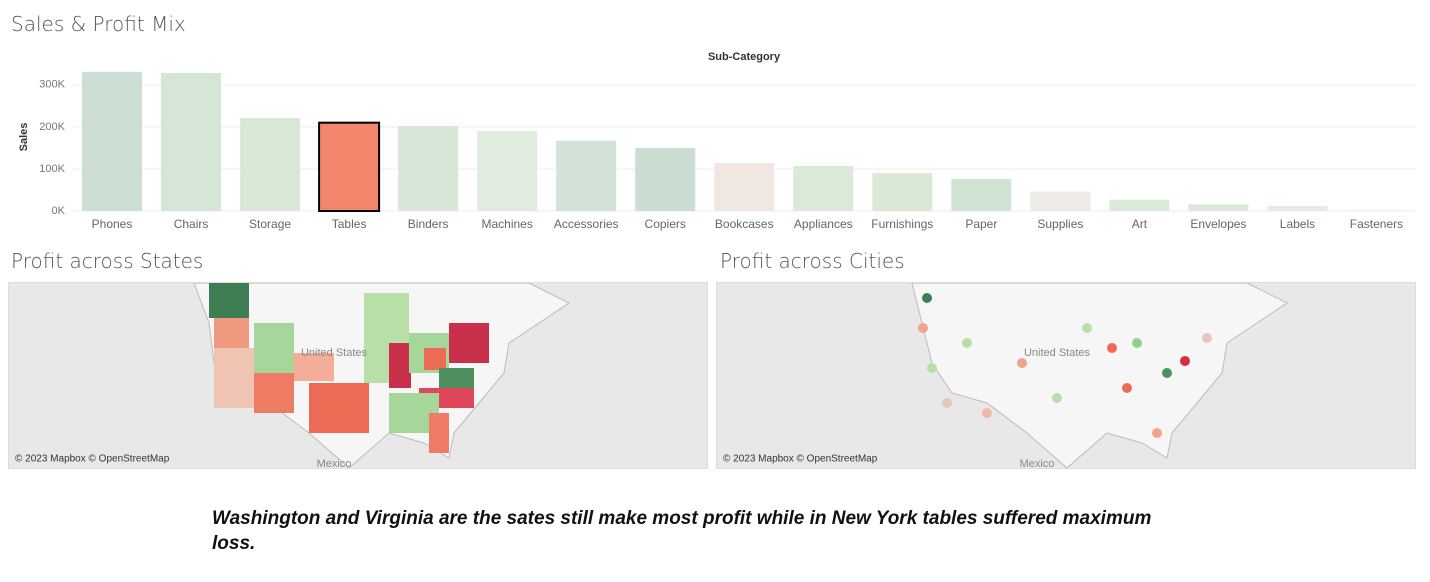 Image resolution: width=1430 pixels, height=582 pixels. I want to click on x-tick-label: Copiers, so click(665, 224).